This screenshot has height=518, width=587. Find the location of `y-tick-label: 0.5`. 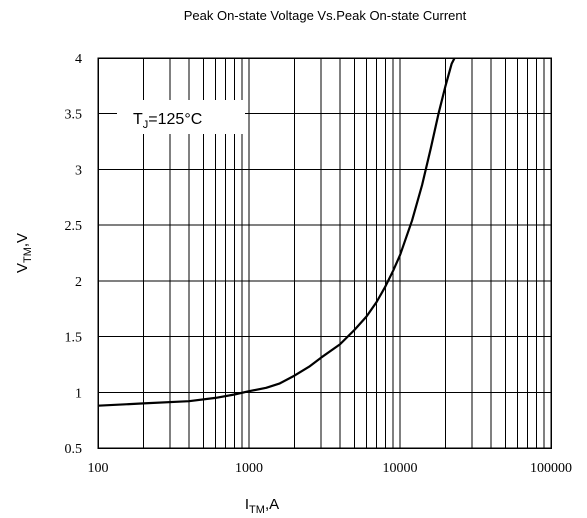

y-tick-label: 0.5 is located at coordinates (74, 449).